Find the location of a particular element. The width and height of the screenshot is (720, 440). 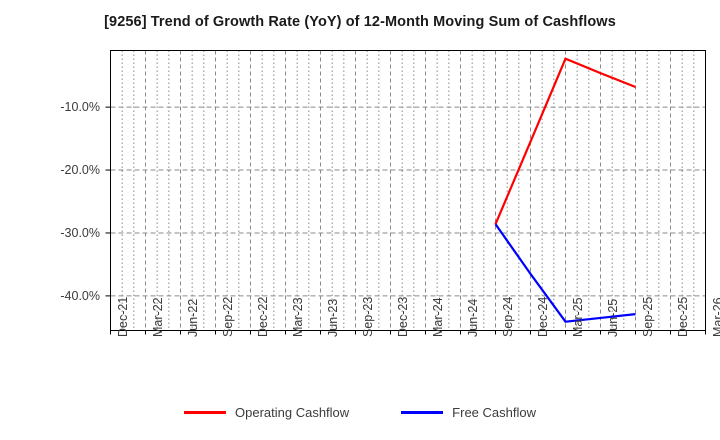

x-axis-tick-label: Sep-25 is located at coordinates (647, 316).